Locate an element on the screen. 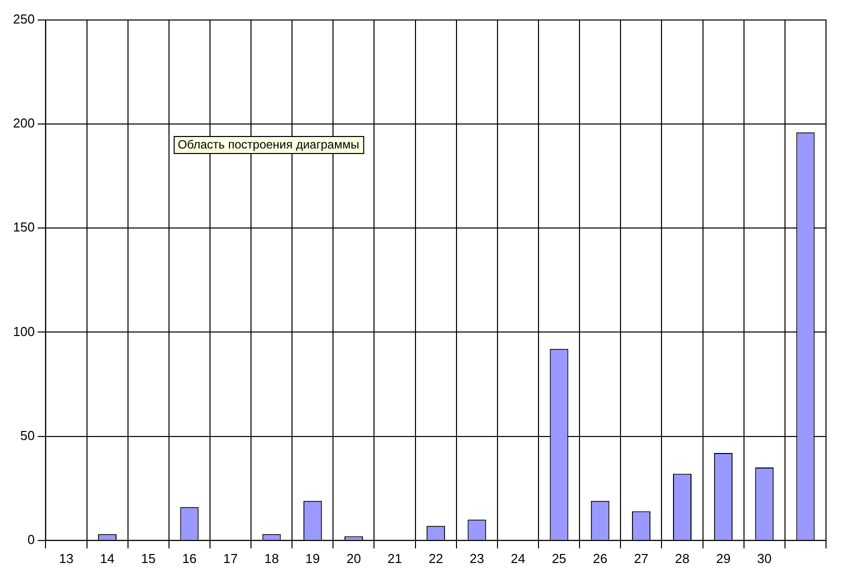  x-tick-label: 28 is located at coordinates (682, 558).